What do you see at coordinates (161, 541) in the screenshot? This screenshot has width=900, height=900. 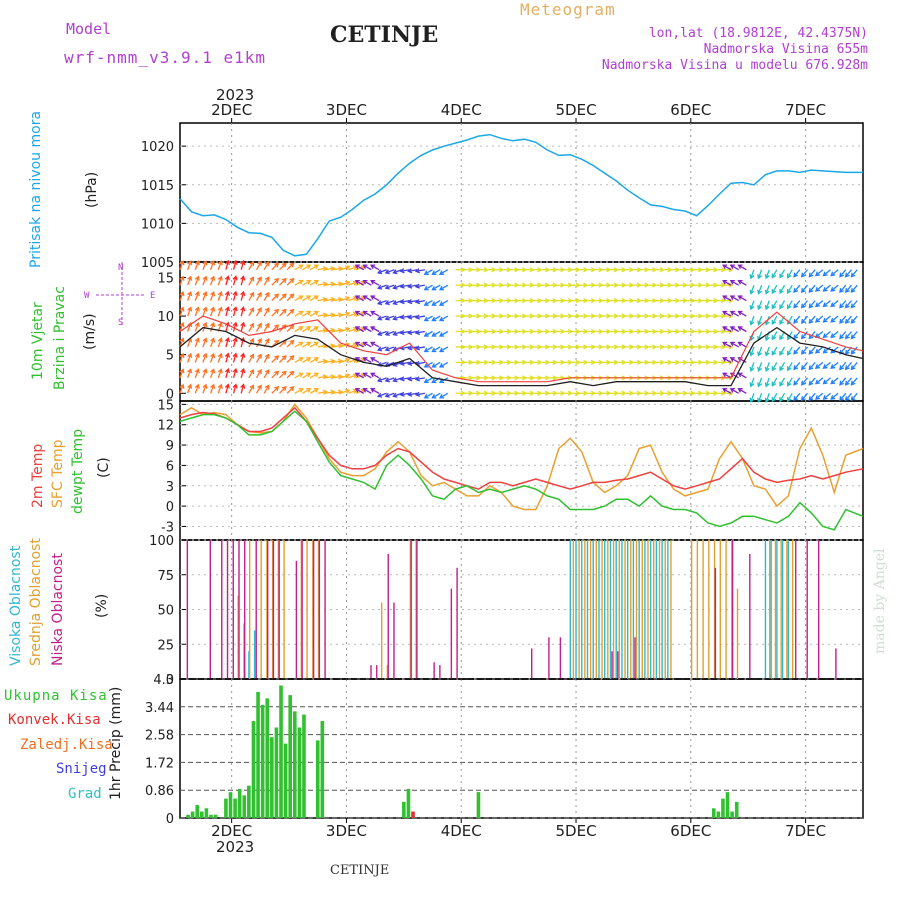 I see `y-tick-label: 100` at bounding box center [161, 541].